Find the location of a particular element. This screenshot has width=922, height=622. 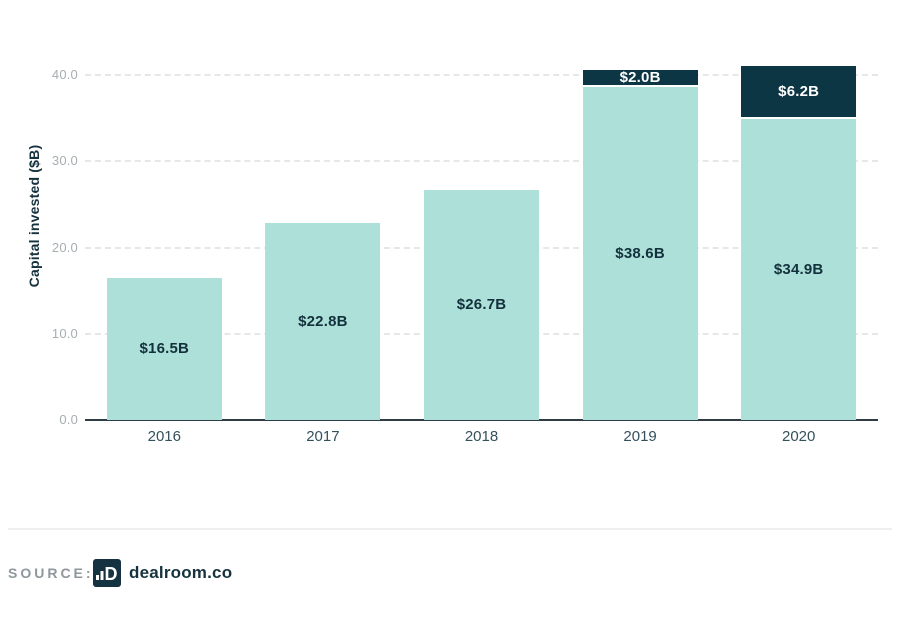

bar-value-label: $26.7B is located at coordinates (481, 305).